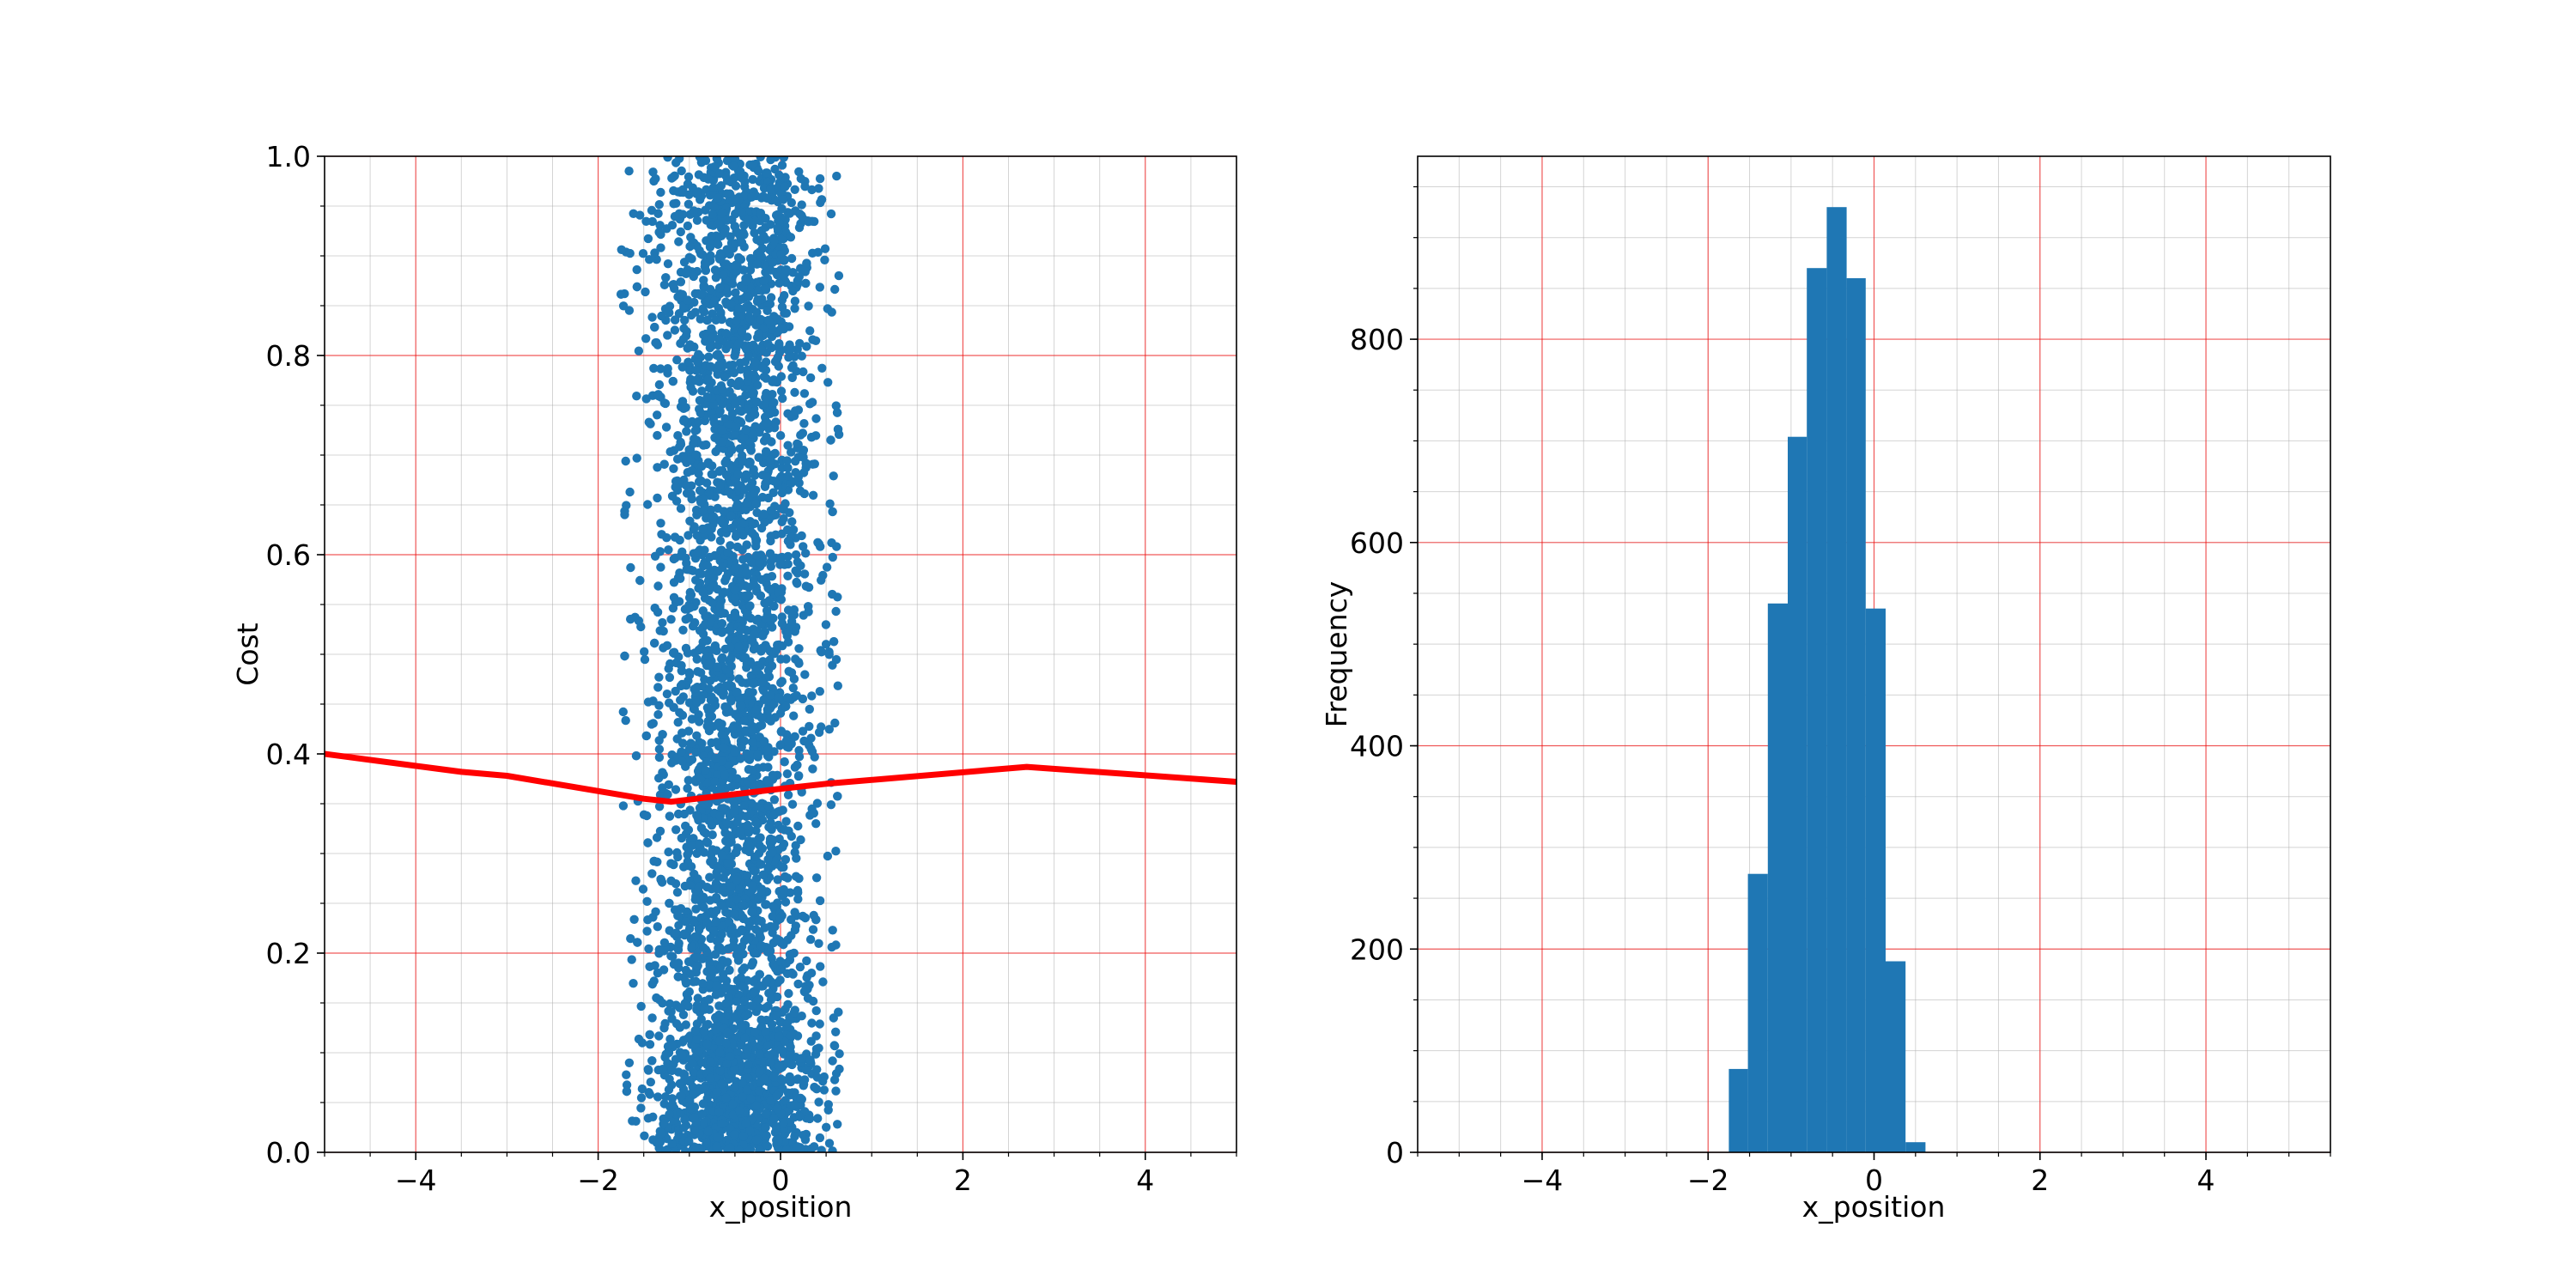 This screenshot has width=2576, height=1288. I want to click on y-tick-label: 0, so click(1395, 1153).